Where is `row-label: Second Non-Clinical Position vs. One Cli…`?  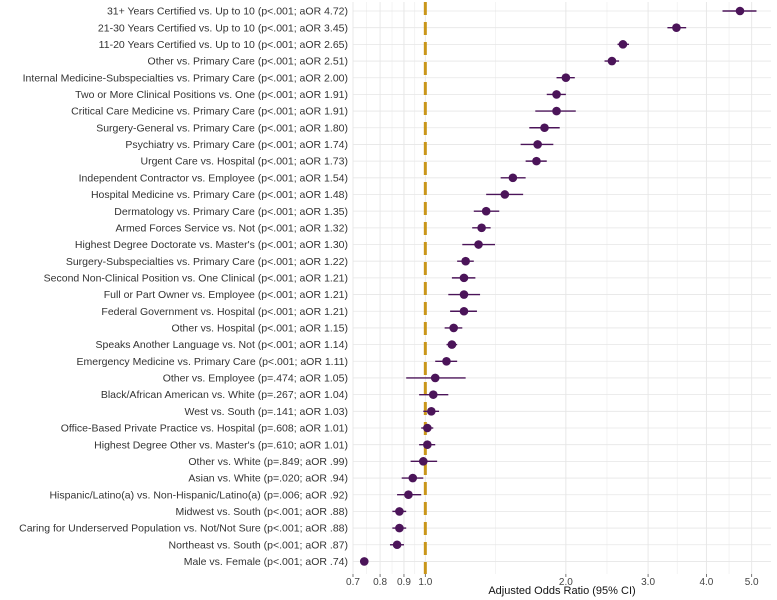
row-label: Second Non-Clinical Position vs. One Cli… is located at coordinates (196, 278).